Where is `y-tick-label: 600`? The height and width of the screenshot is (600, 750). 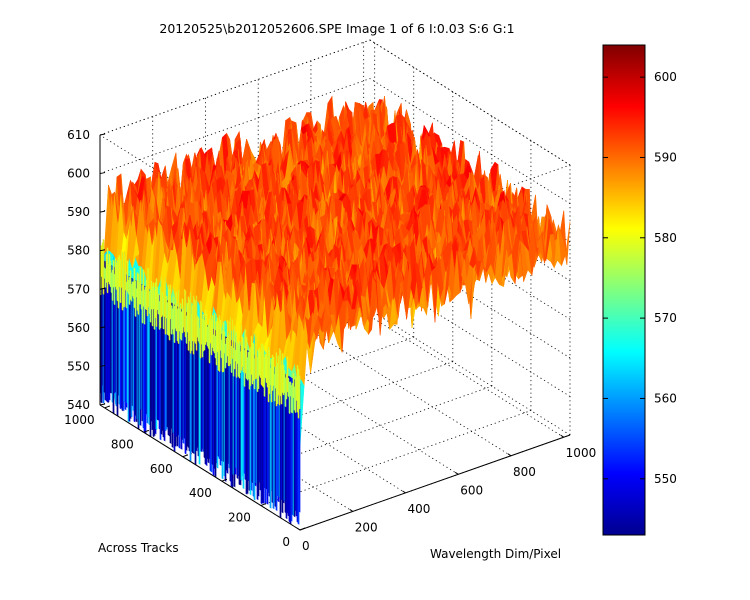
y-tick-label: 600 is located at coordinates (161, 469).